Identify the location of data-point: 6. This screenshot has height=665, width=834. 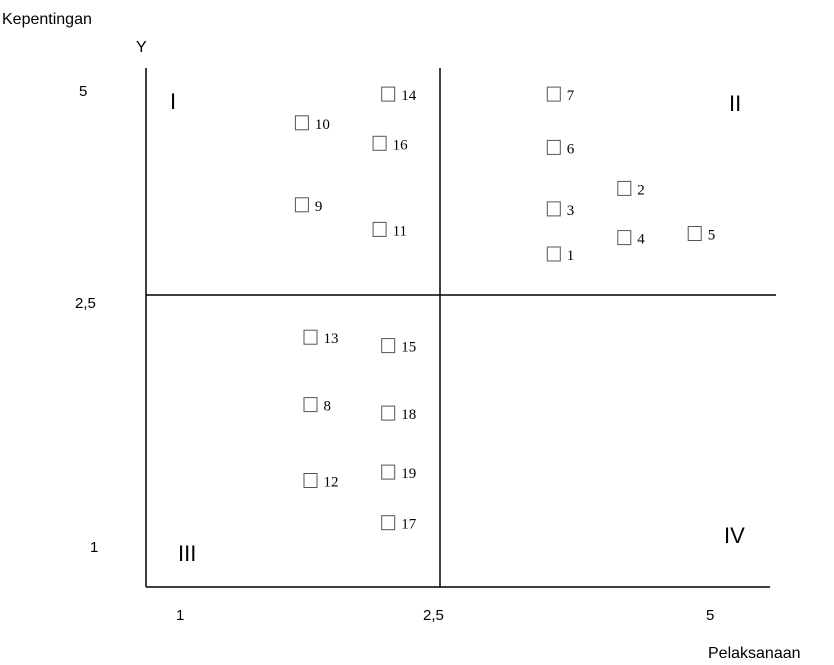
(560, 148).